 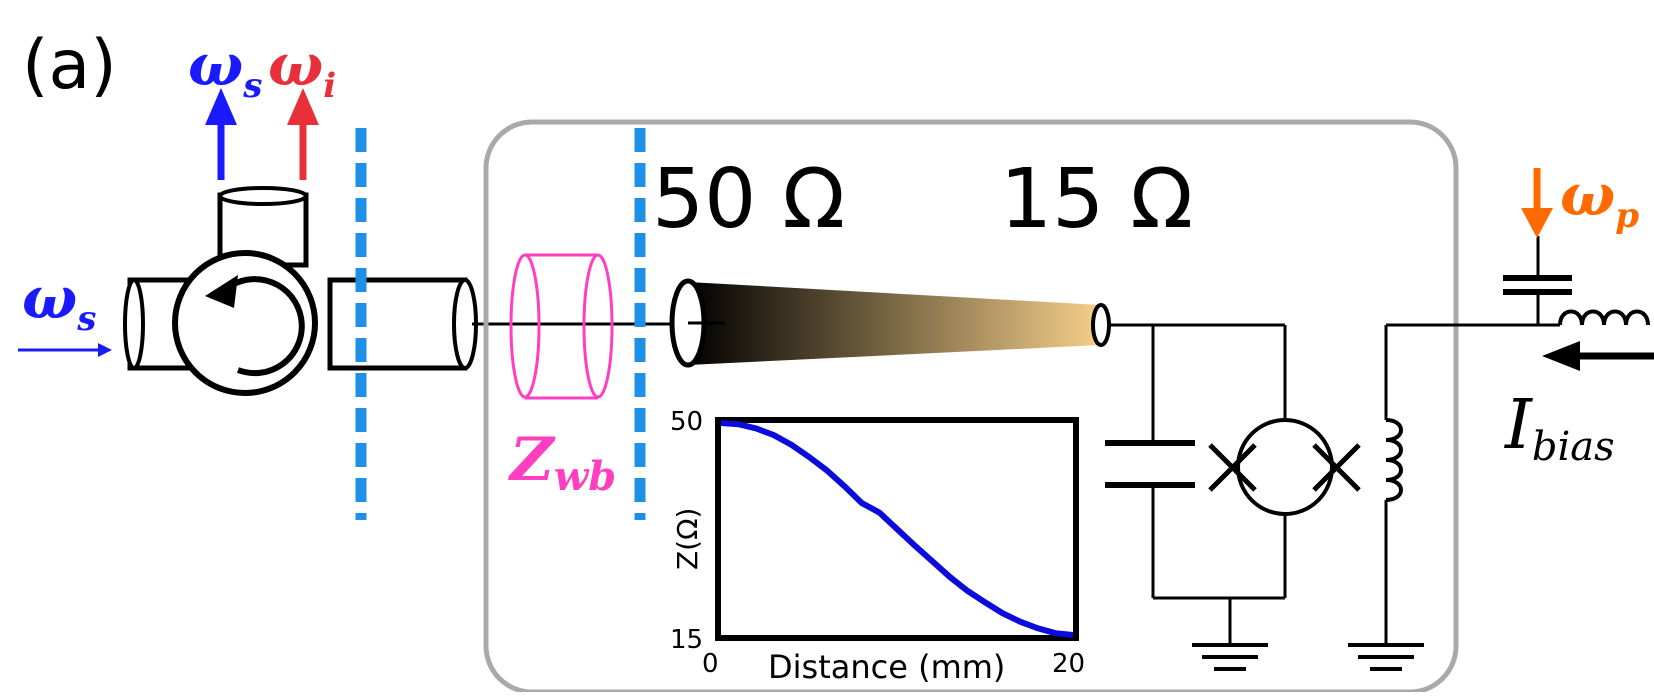 I want to click on omega-p-label: ωp, so click(x=1599, y=198).